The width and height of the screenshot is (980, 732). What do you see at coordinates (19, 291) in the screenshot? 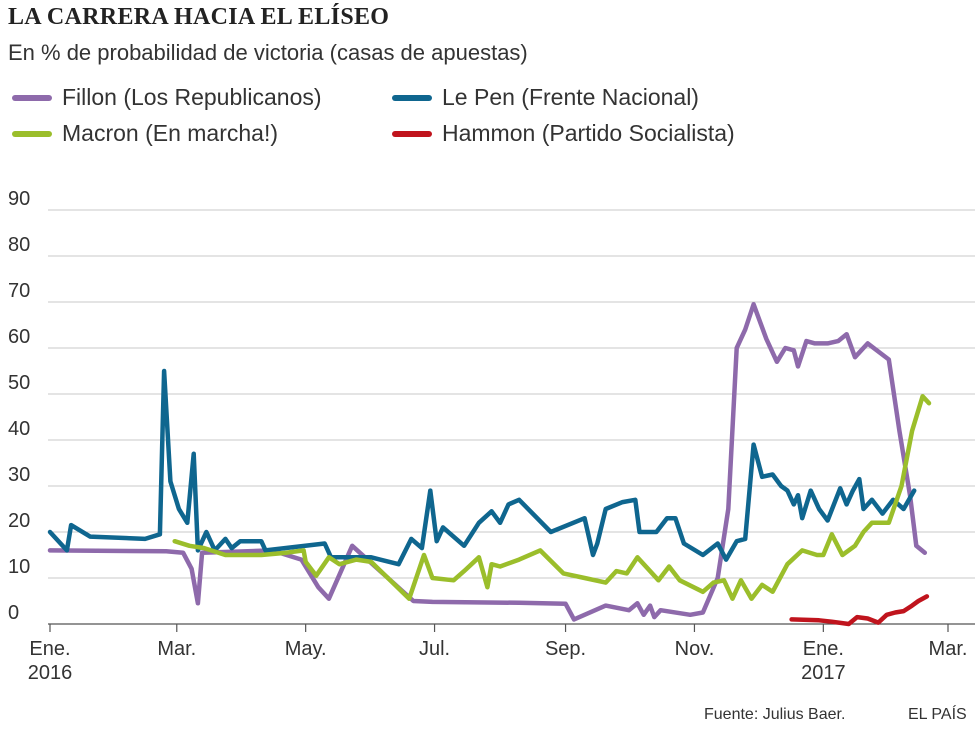
I see `y-tick-label-70: 70` at bounding box center [19, 291].